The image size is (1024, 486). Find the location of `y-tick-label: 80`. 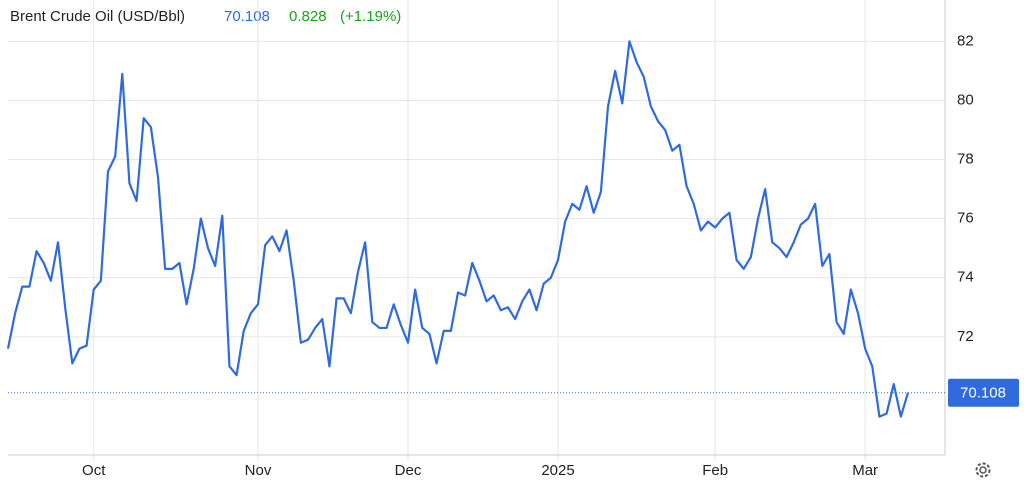

y-tick-label: 80 is located at coordinates (965, 99).